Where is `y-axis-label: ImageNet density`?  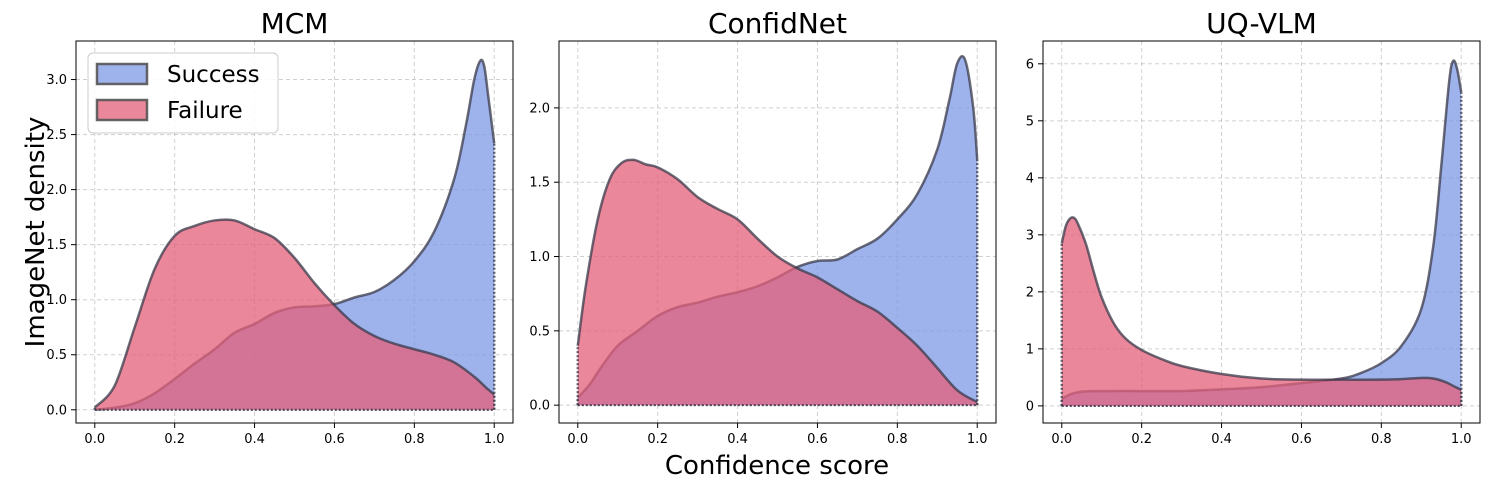
y-axis-label: ImageNet density is located at coordinates (36, 232).